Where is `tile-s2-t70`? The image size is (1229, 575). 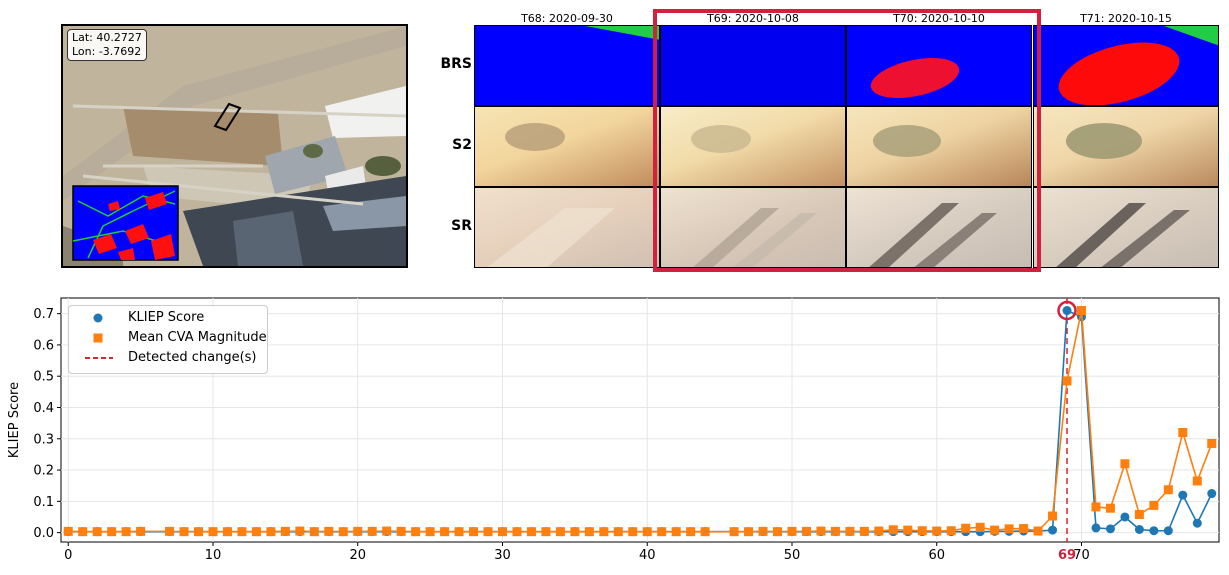 tile-s2-t70 is located at coordinates (939, 146).